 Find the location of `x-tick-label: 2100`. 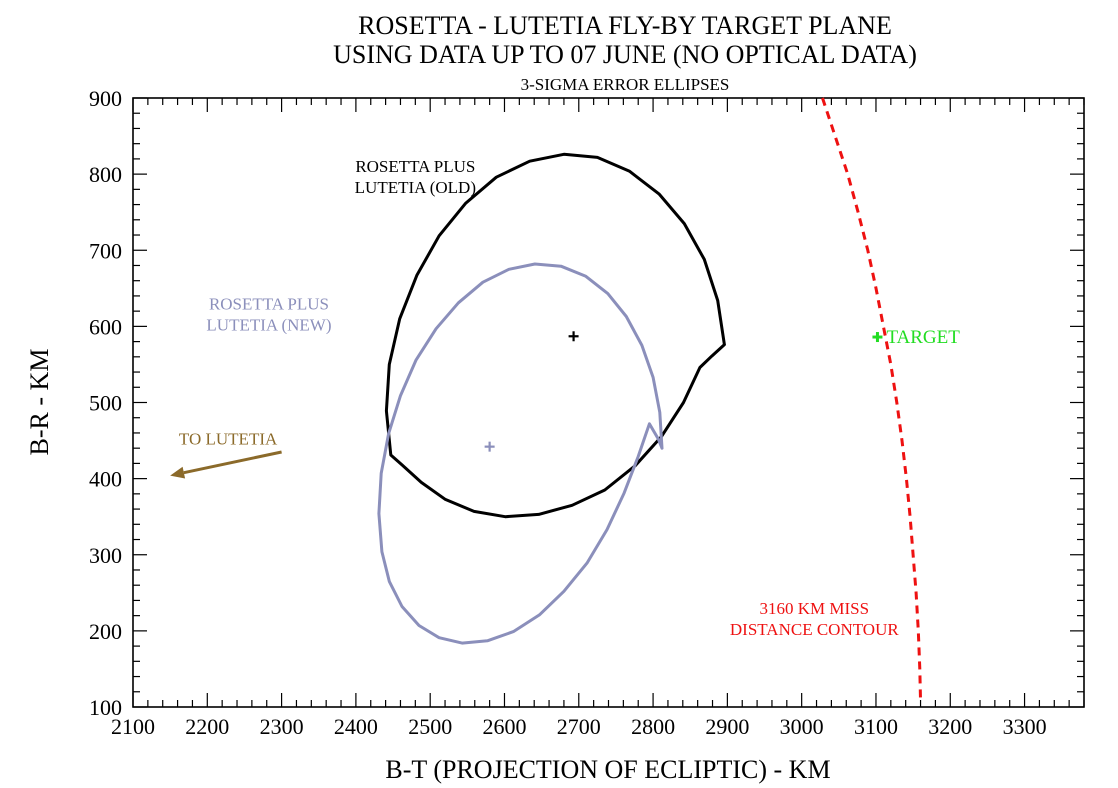

x-tick-label: 2100 is located at coordinates (133, 726).